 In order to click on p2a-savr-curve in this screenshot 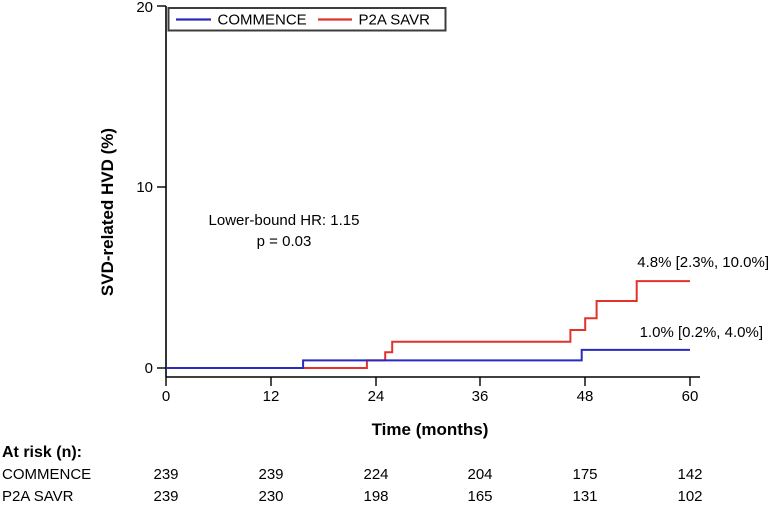, I will do `click(428, 324)`.